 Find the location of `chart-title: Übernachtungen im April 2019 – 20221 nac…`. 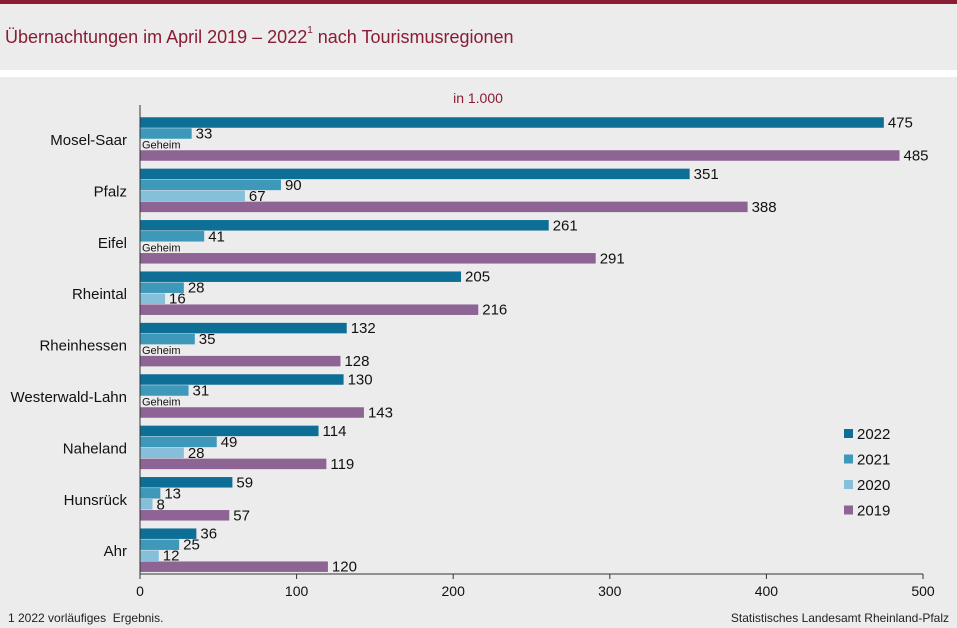

chart-title: Übernachtungen im April 2019 – 20221 nac… is located at coordinates (259, 36).